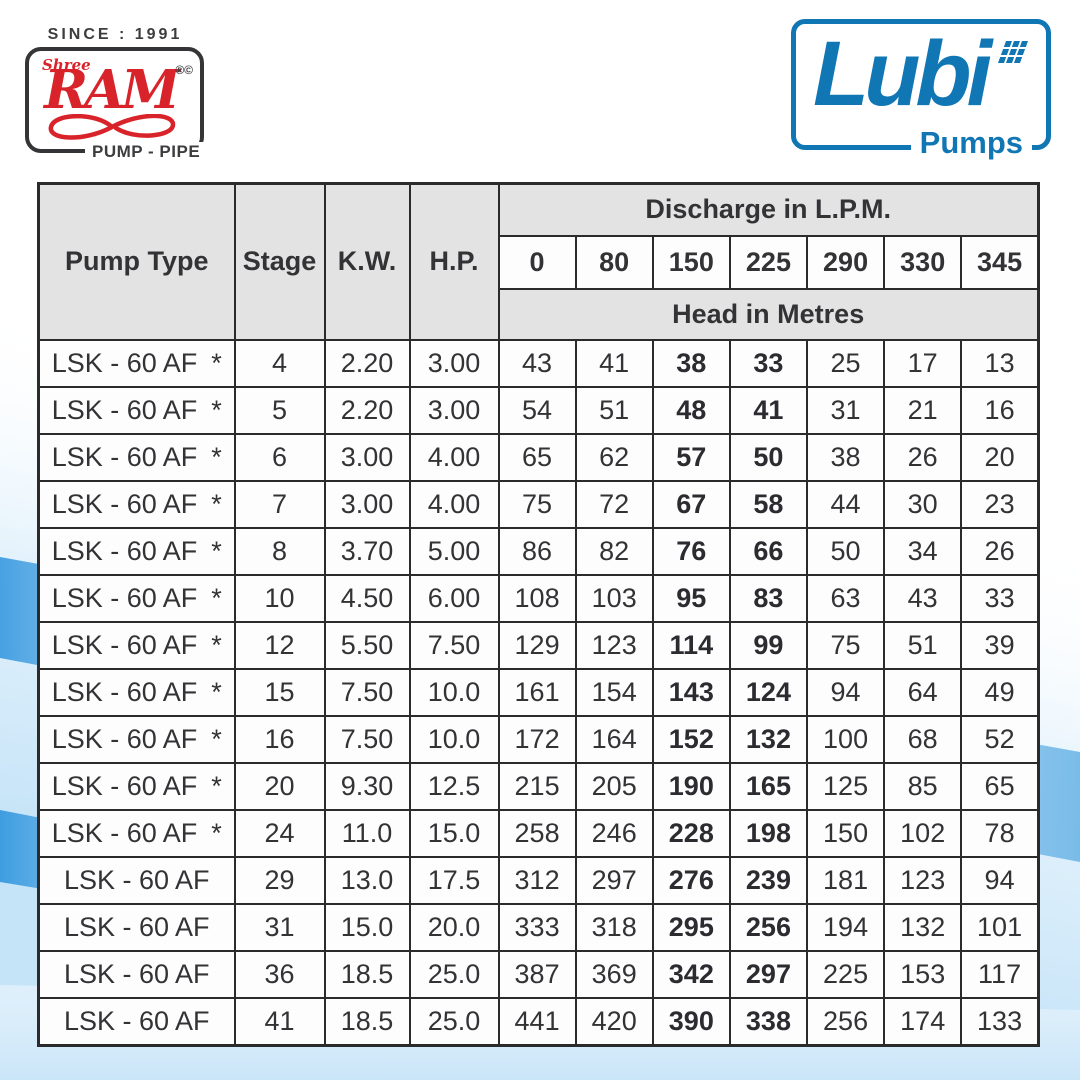 The height and width of the screenshot is (1080, 1080). Describe the element at coordinates (614, 410) in the screenshot. I see `head-value-cell: 51` at that location.